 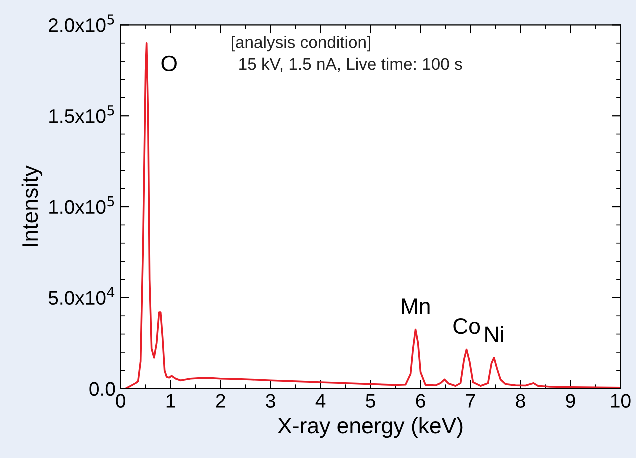 What do you see at coordinates (571, 401) in the screenshot?
I see `x-tick-label: 9` at bounding box center [571, 401].